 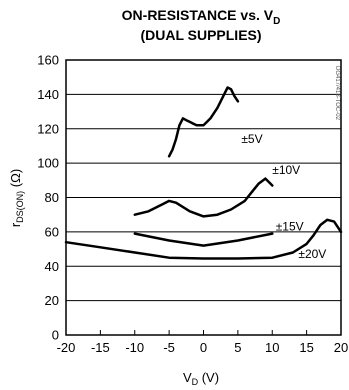 I want to click on x-tick-labels: -20 -15 -10 -5 0 5 10 15 20, so click(x=203, y=347).